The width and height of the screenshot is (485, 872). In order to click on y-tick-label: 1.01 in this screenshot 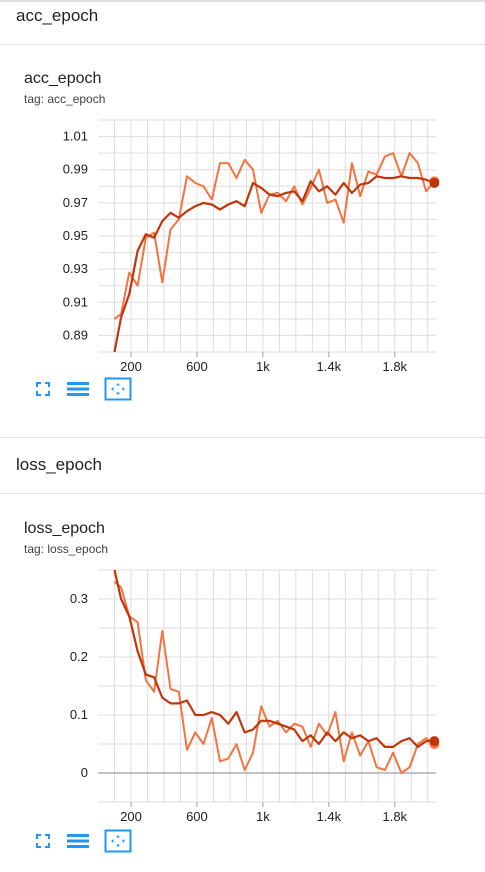, I will do `click(75, 136)`.